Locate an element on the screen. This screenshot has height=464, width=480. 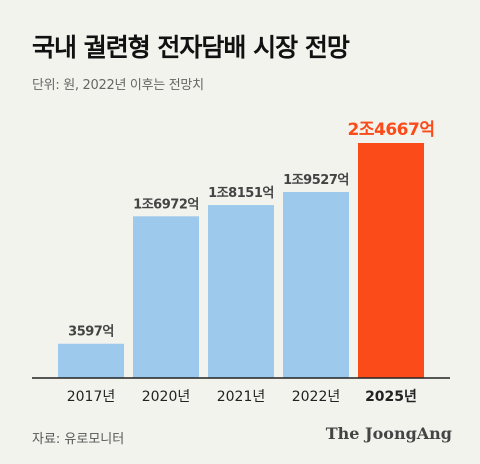
bar-2017년 is located at coordinates (91, 360).